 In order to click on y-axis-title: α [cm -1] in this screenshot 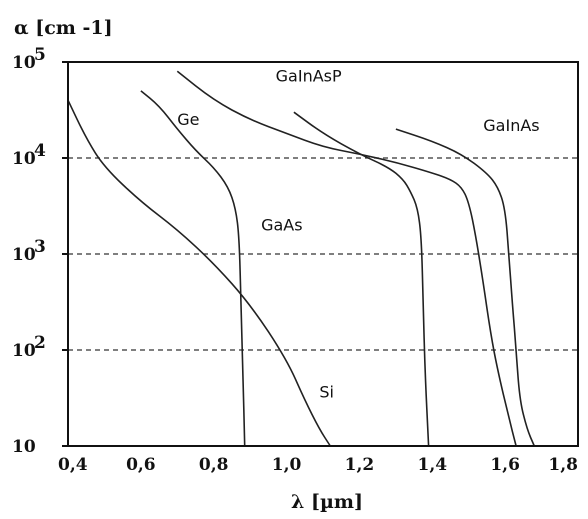, I will do `click(63, 28)`.